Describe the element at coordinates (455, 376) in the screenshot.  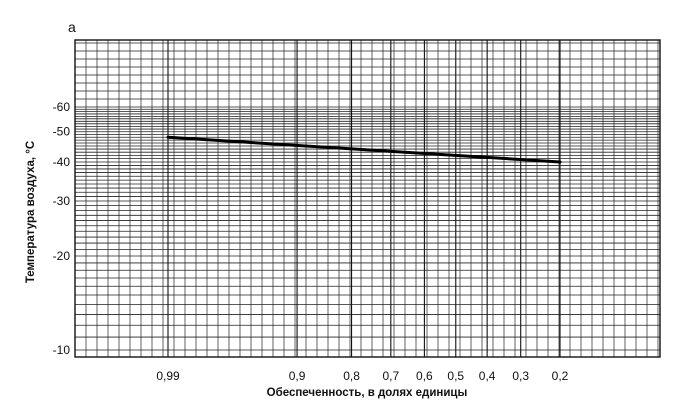
I see `x-tick-label-5: 0,5` at that location.